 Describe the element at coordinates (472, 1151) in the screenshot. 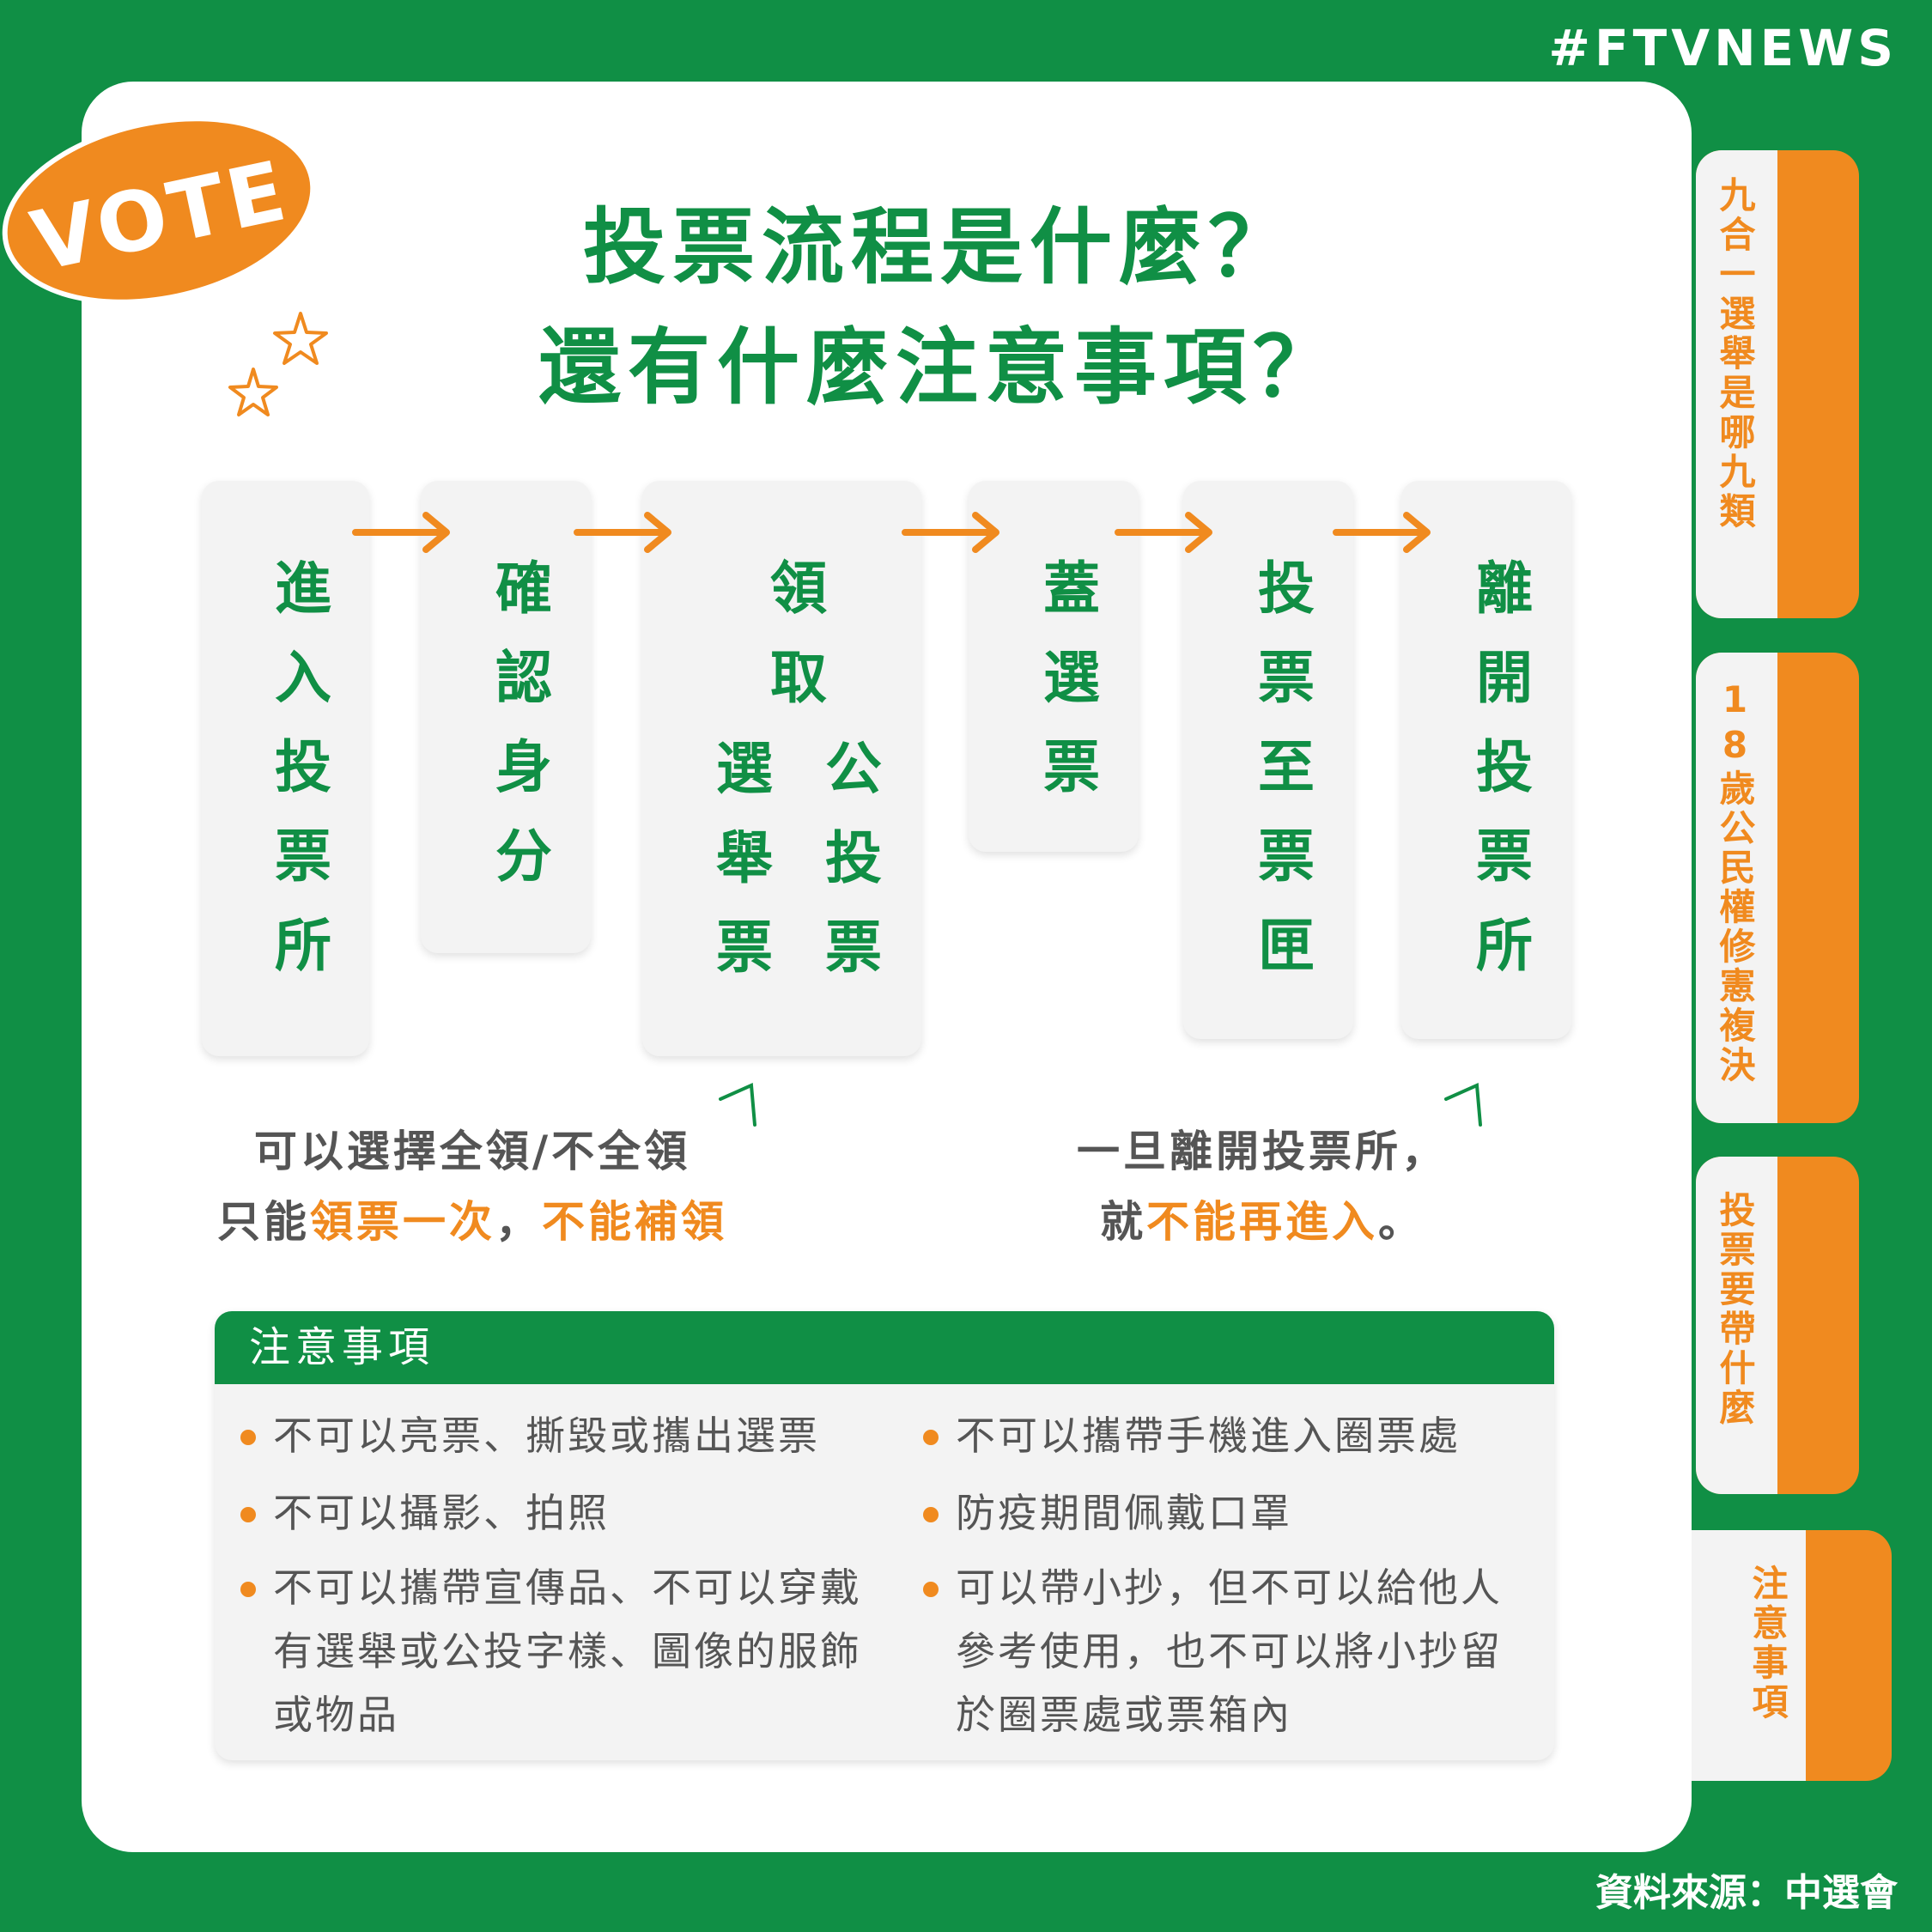

I see `note-line: 可以選擇全領/不全領` at that location.